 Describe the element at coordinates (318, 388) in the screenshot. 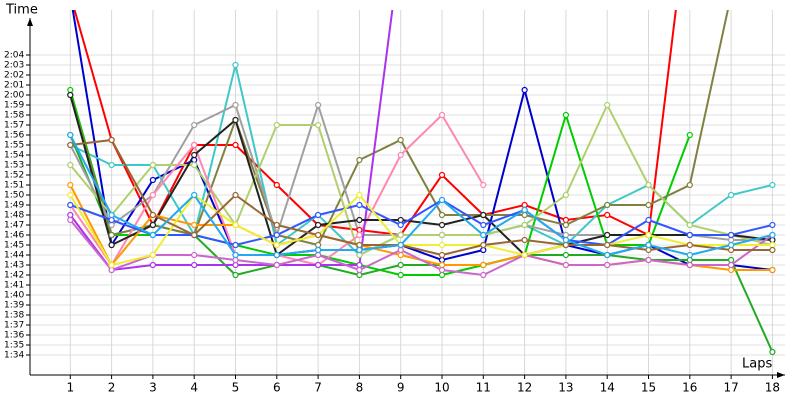

I see `x-tick-label: 7` at that location.